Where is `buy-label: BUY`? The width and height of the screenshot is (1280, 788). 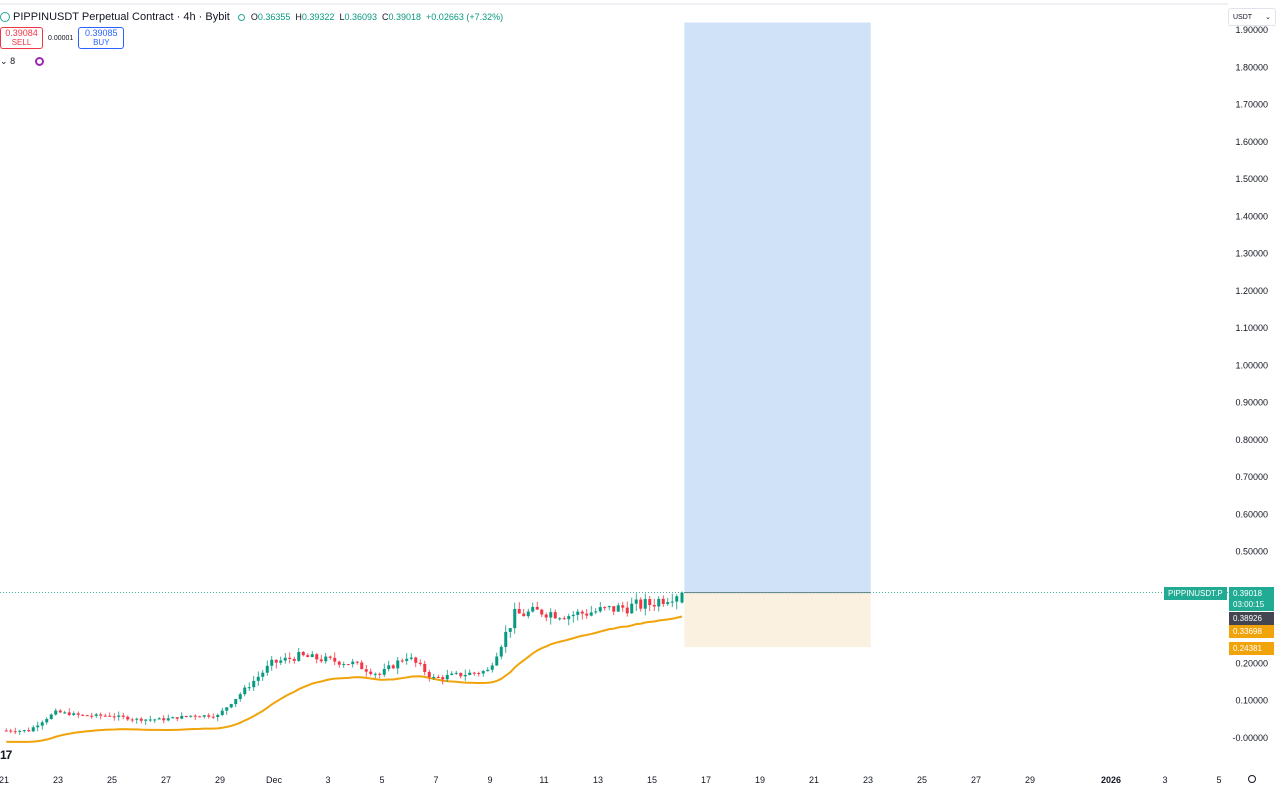 buy-label: BUY is located at coordinates (101, 42).